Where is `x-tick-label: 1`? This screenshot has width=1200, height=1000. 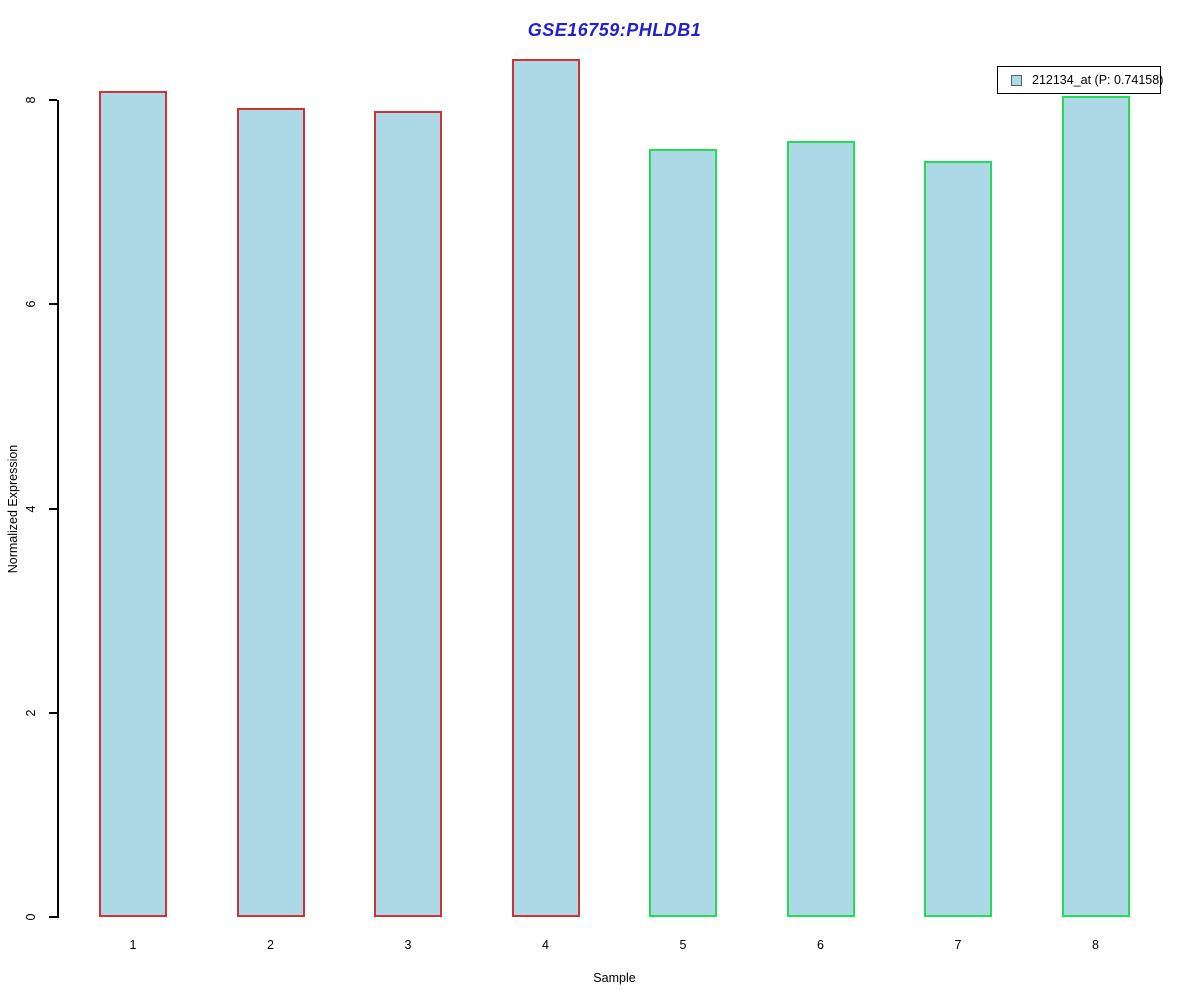
x-tick-label: 1 is located at coordinates (133, 945).